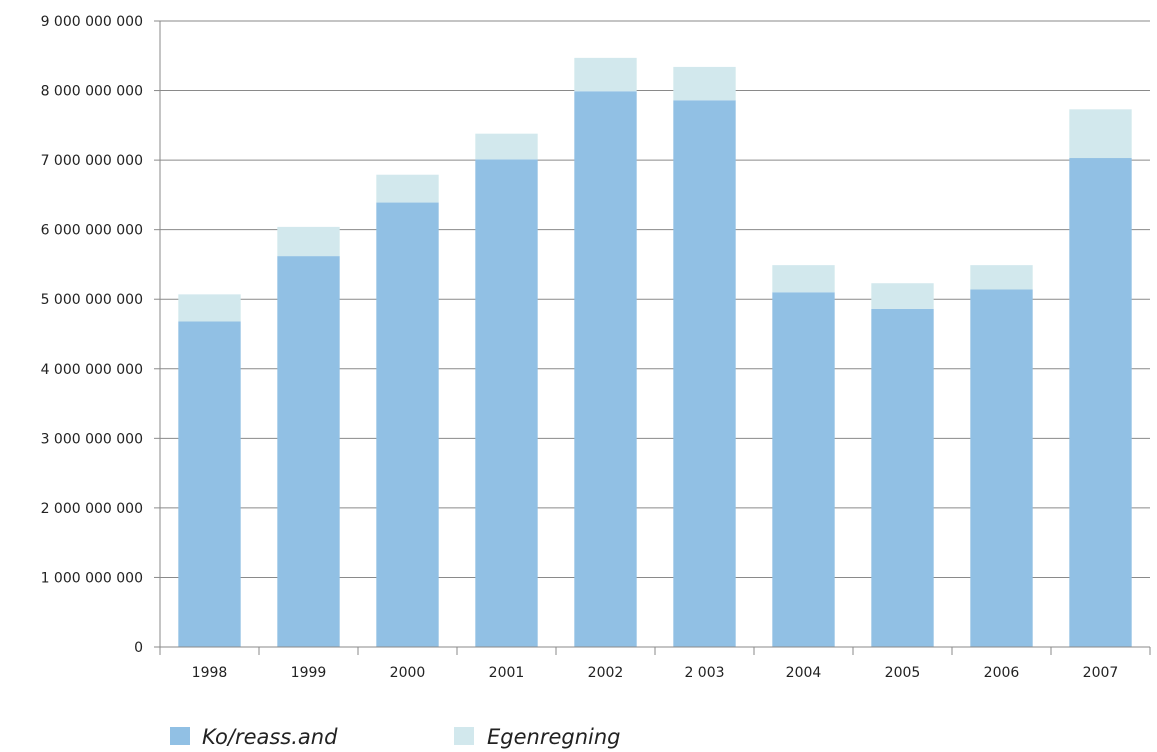 This screenshot has height=752, width=1157. What do you see at coordinates (395, 737) in the screenshot?
I see `legend: Ko/reass.and Egenregning` at bounding box center [395, 737].